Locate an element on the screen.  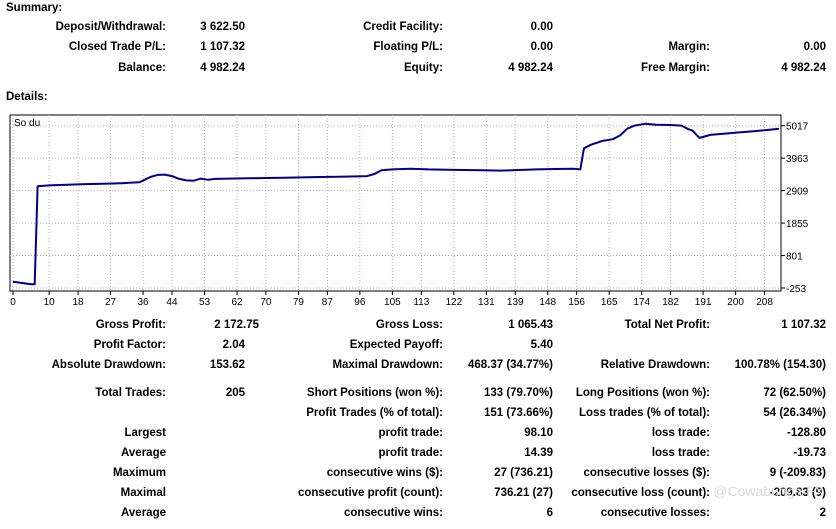
maximum-label: Maximum is located at coordinates (139, 473).